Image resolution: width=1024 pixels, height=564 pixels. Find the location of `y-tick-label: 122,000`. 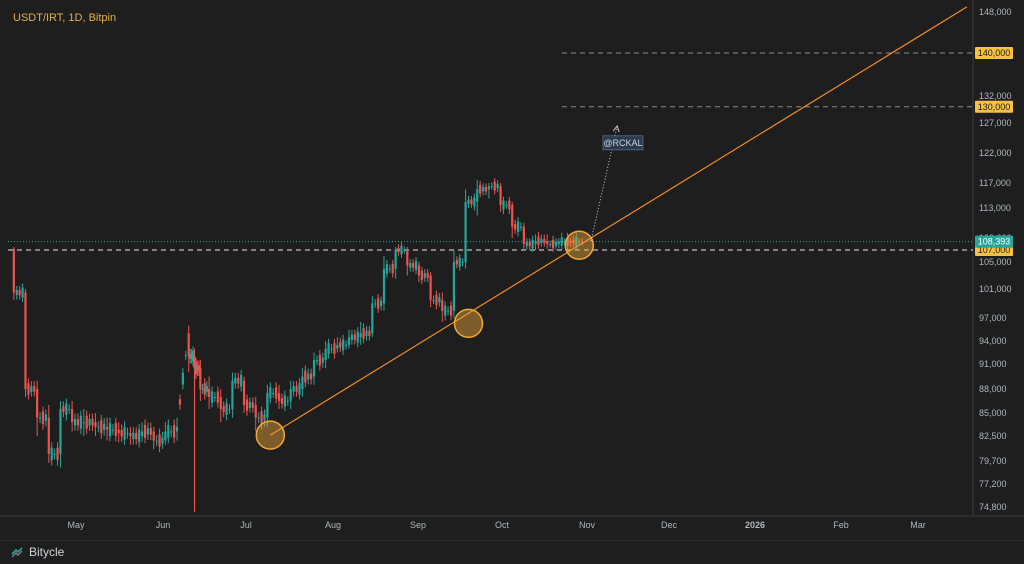

y-tick-label: 122,000 is located at coordinates (995, 153).